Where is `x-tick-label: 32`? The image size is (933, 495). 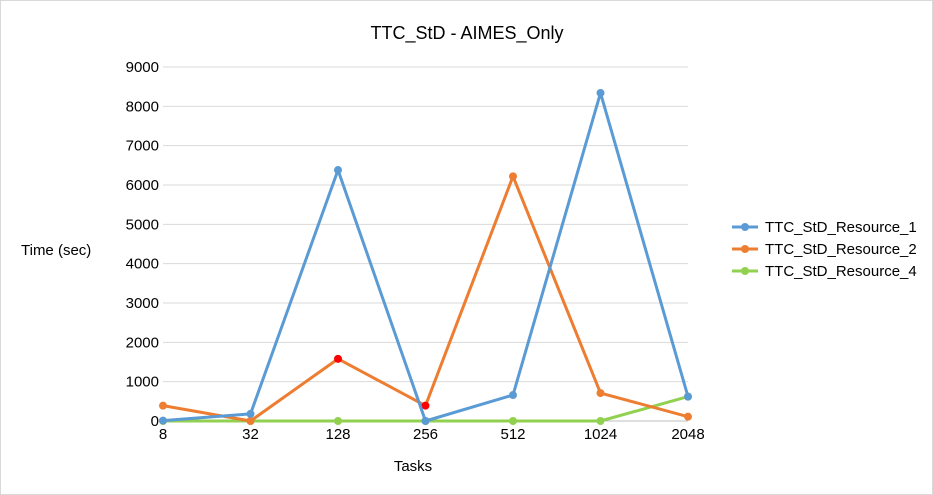
x-tick-label: 32 is located at coordinates (250, 434).